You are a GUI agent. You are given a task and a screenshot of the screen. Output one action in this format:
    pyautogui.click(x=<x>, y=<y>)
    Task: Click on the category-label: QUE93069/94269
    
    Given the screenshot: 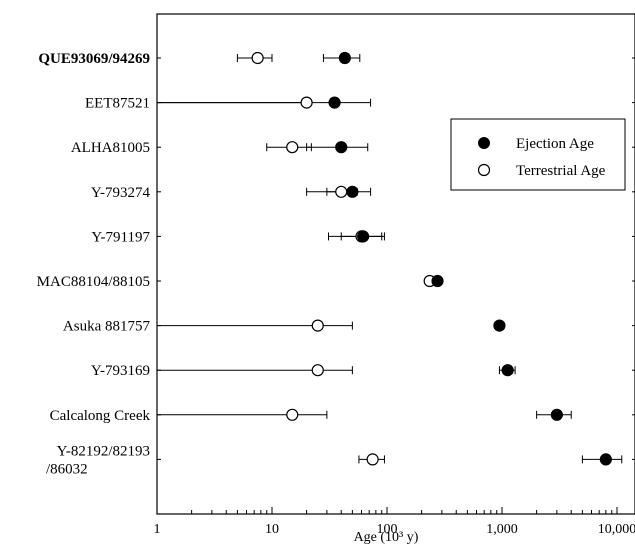 What is the action you would take?
    pyautogui.click(x=94, y=59)
    